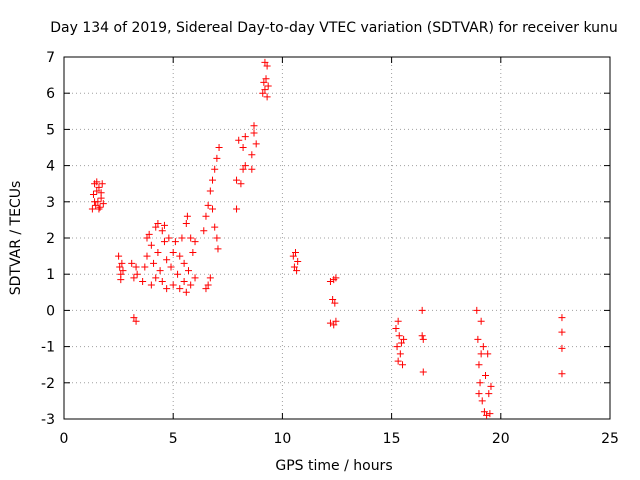 The width and height of the screenshot is (640, 480). What do you see at coordinates (50, 275) in the screenshot?
I see `y-tick-label: 1` at bounding box center [50, 275].